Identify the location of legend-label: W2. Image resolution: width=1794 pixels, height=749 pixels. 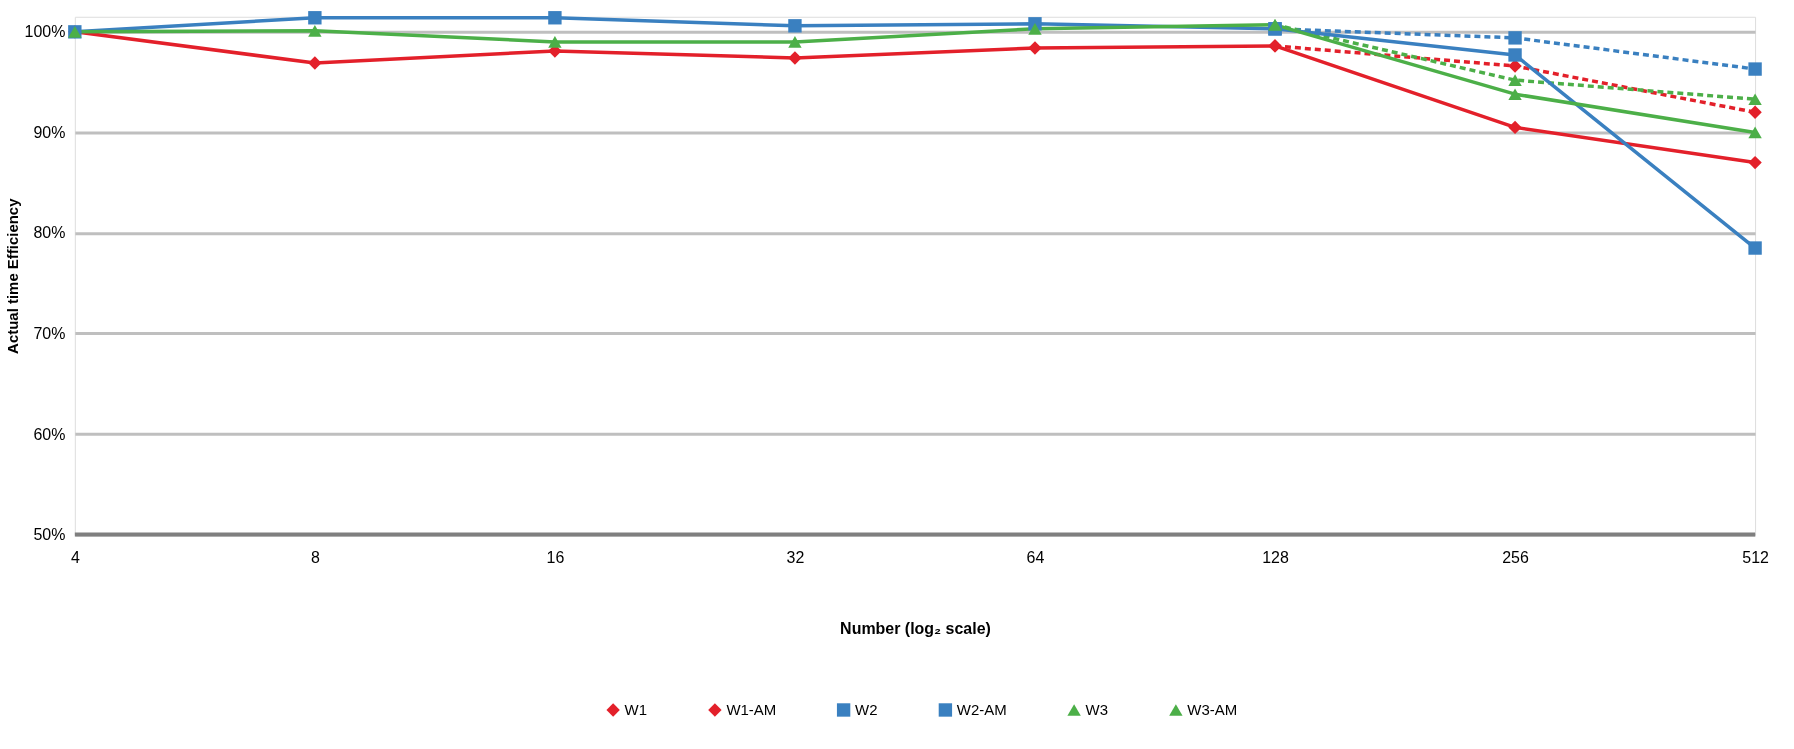
(866, 709).